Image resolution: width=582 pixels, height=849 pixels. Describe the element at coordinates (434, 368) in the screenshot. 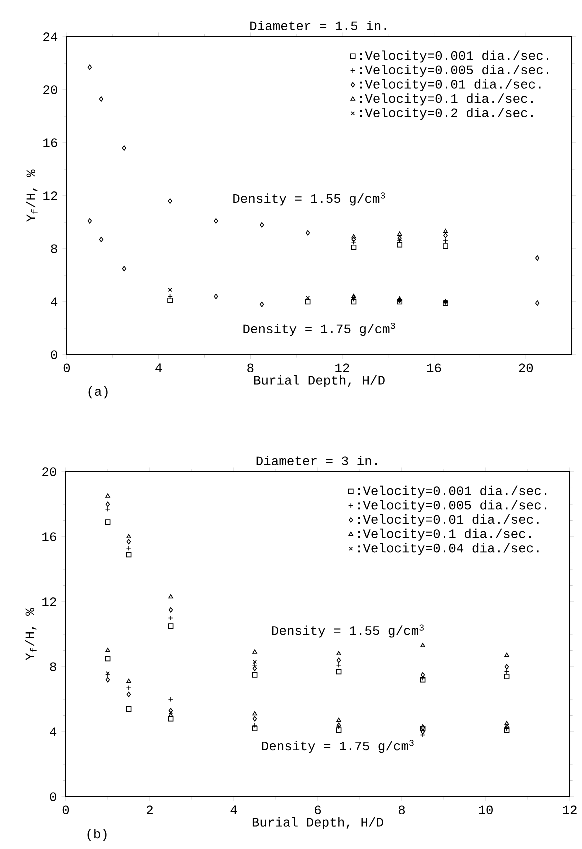

I see `x-tick-label: 16` at that location.